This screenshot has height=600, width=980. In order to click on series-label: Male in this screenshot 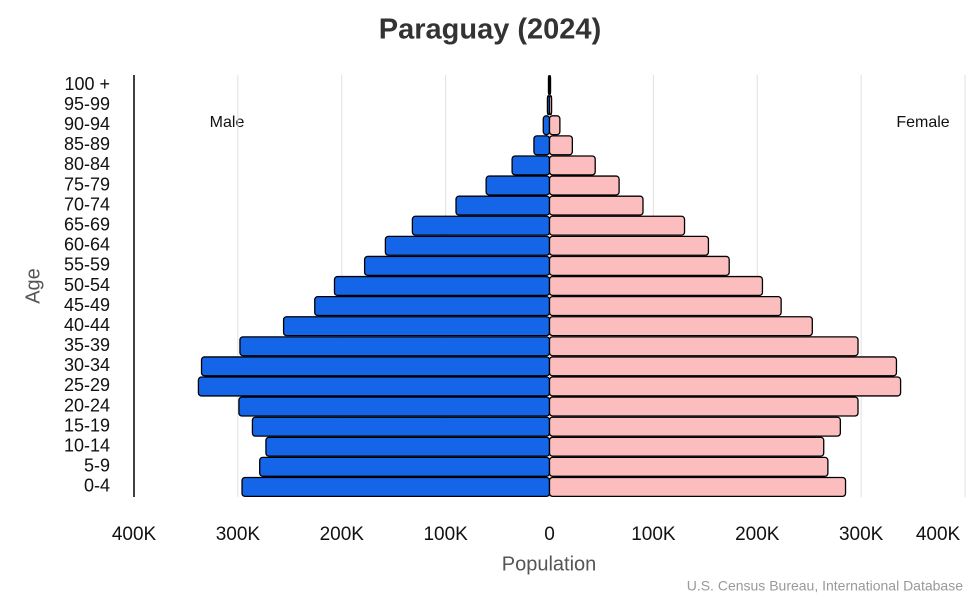, I will do `click(227, 122)`.